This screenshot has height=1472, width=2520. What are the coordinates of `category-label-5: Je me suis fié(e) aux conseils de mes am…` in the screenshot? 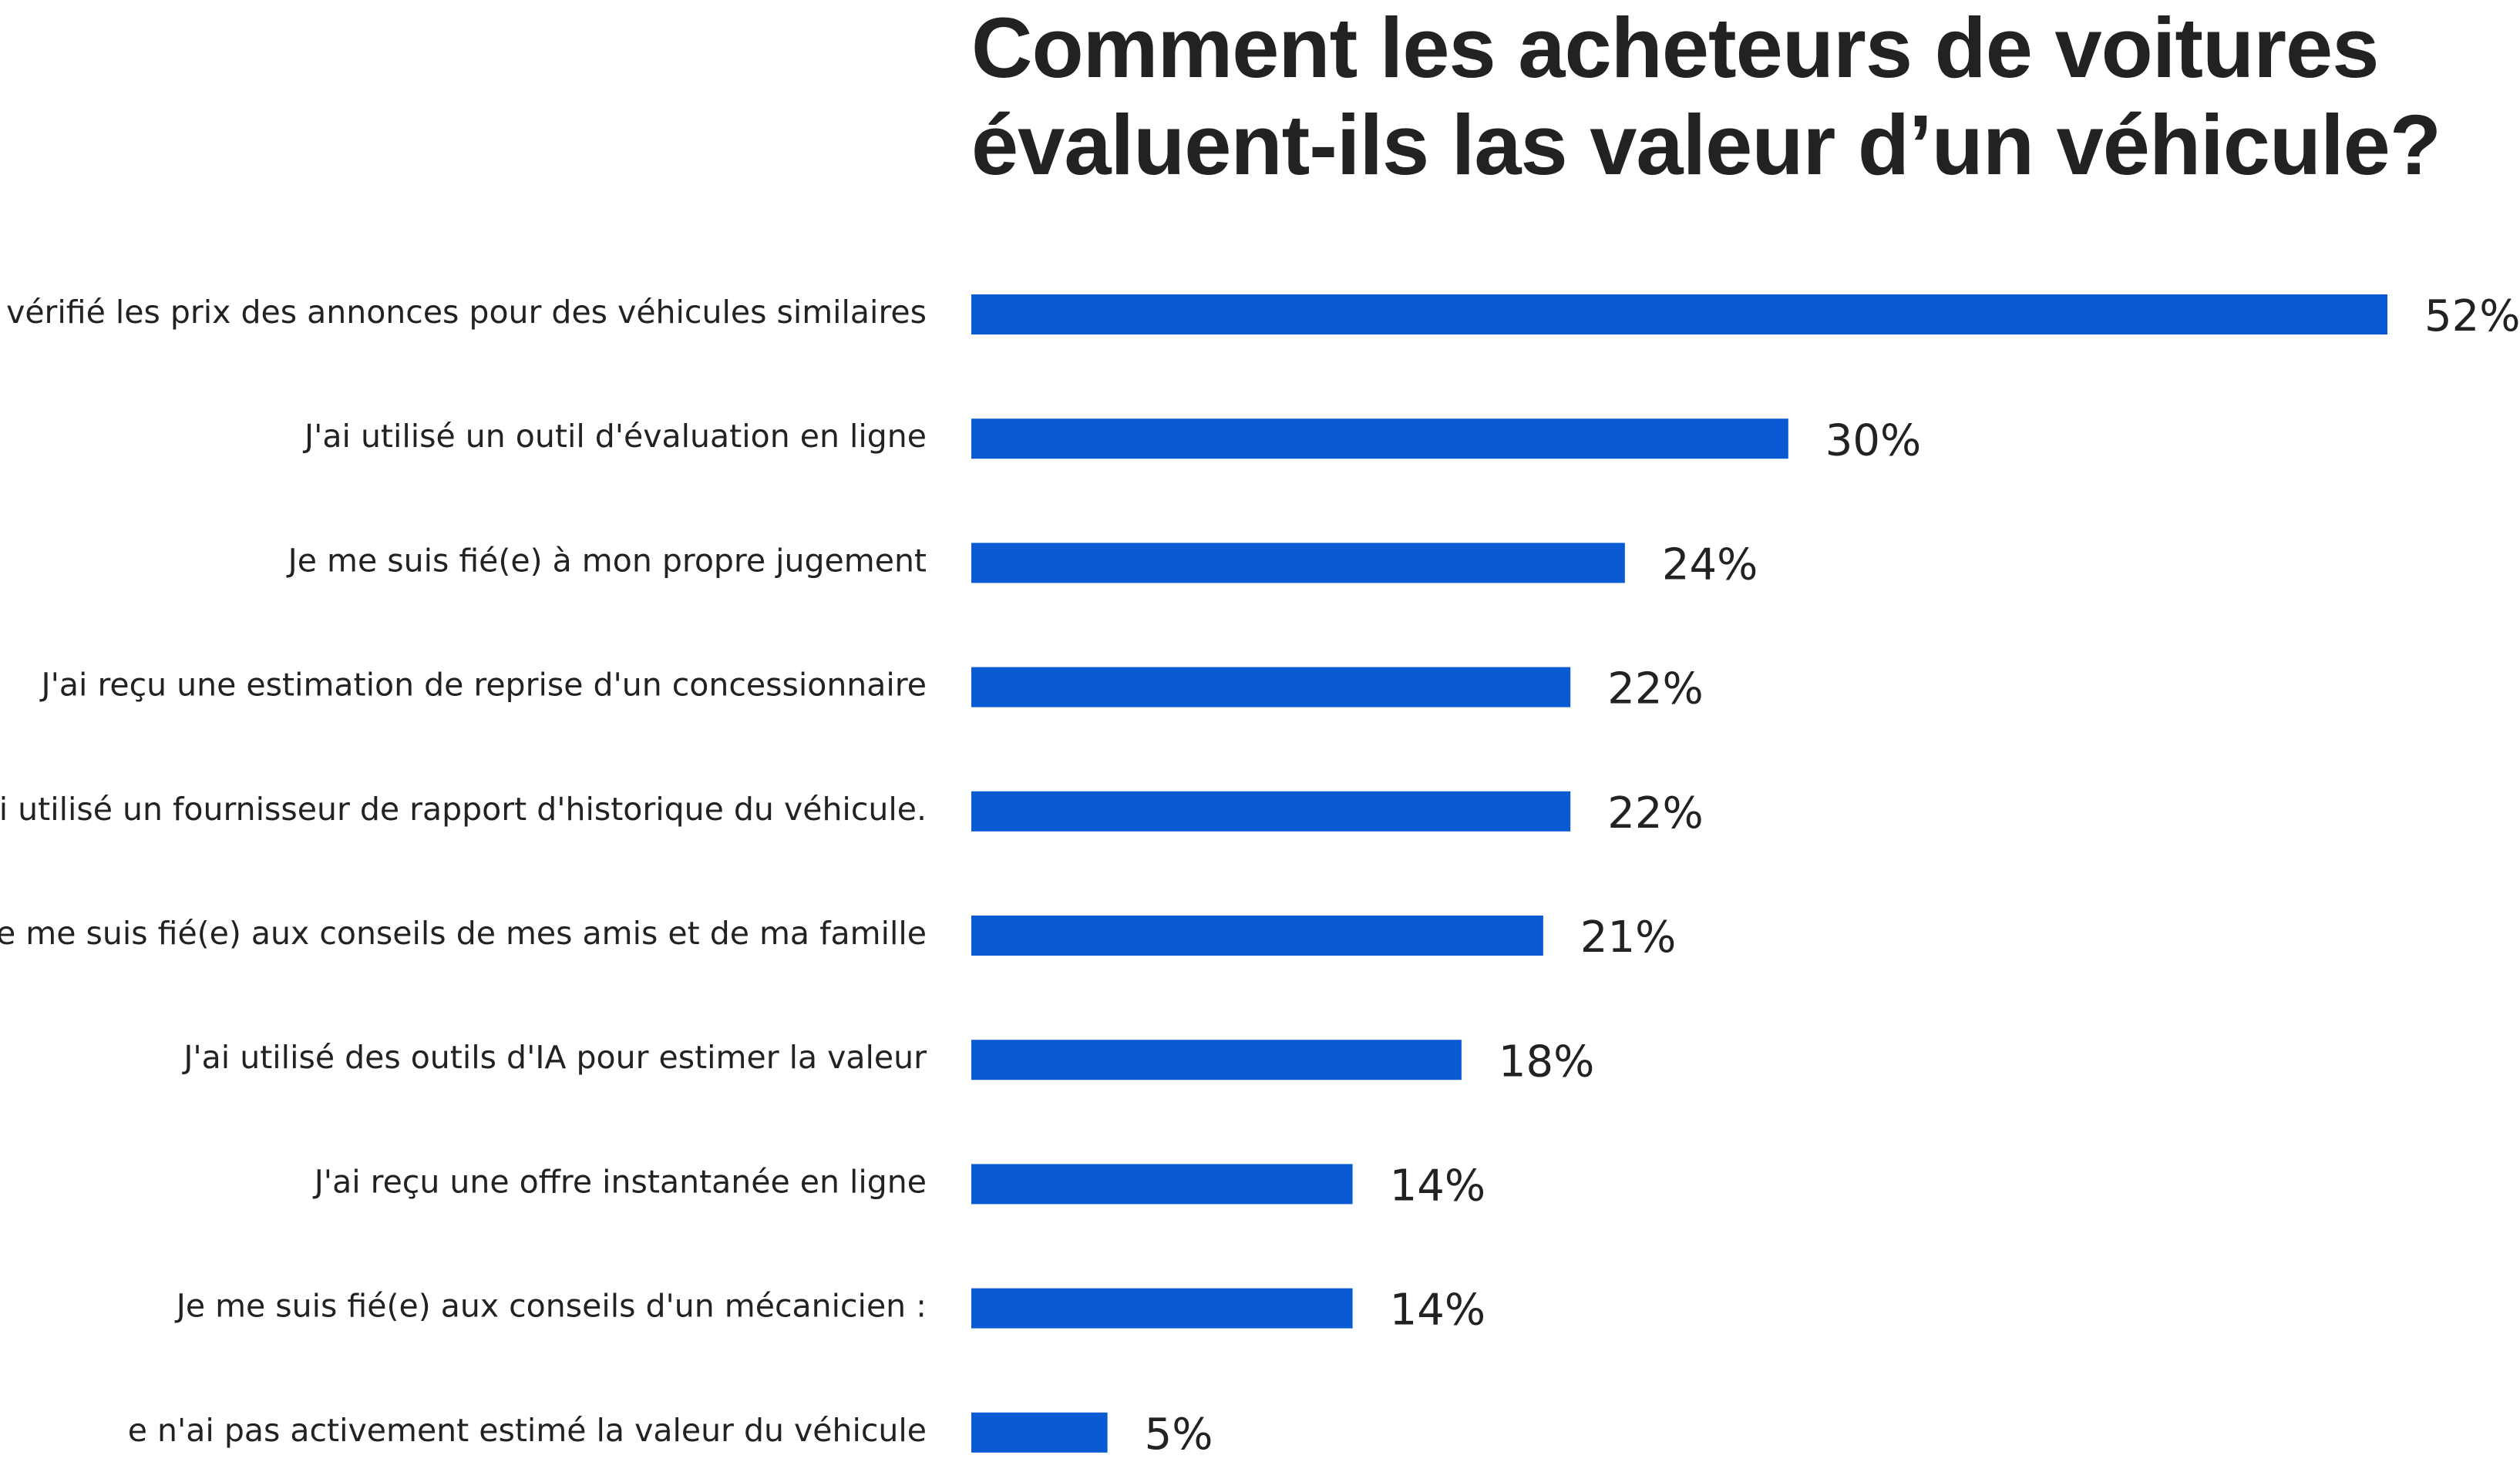 It's located at (464, 933).